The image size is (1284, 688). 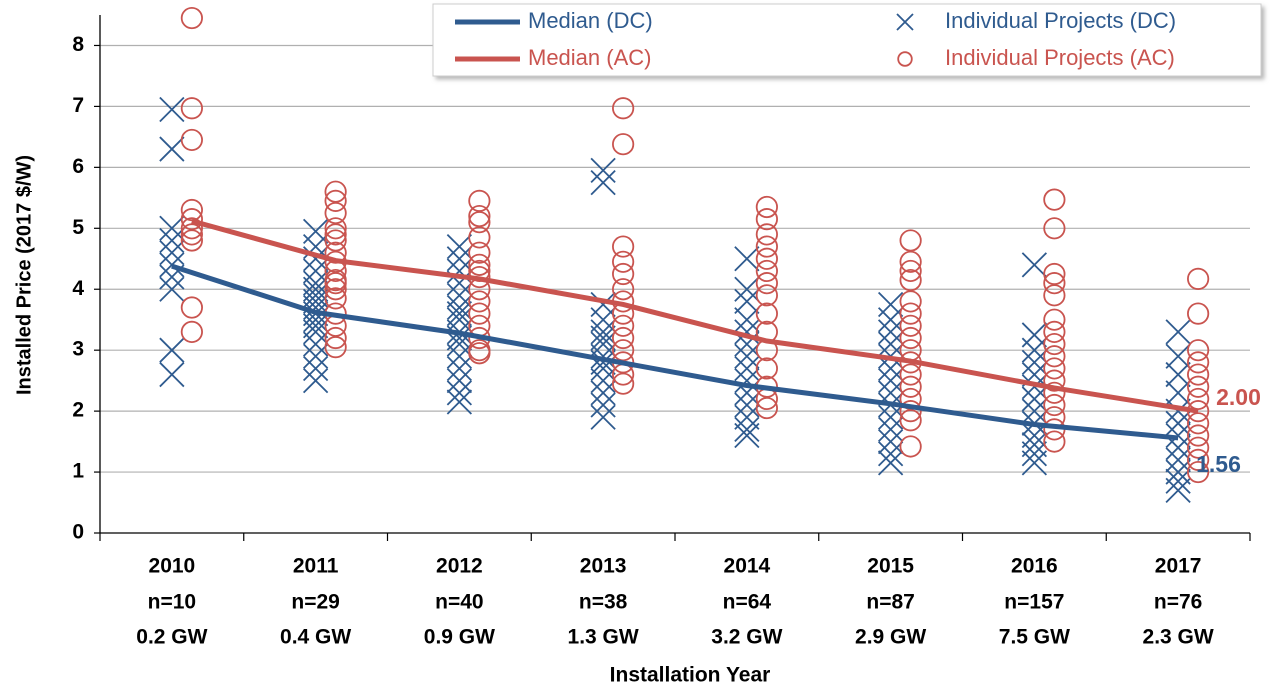 What do you see at coordinates (172, 602) in the screenshot?
I see `x-count-label: n=10` at bounding box center [172, 602].